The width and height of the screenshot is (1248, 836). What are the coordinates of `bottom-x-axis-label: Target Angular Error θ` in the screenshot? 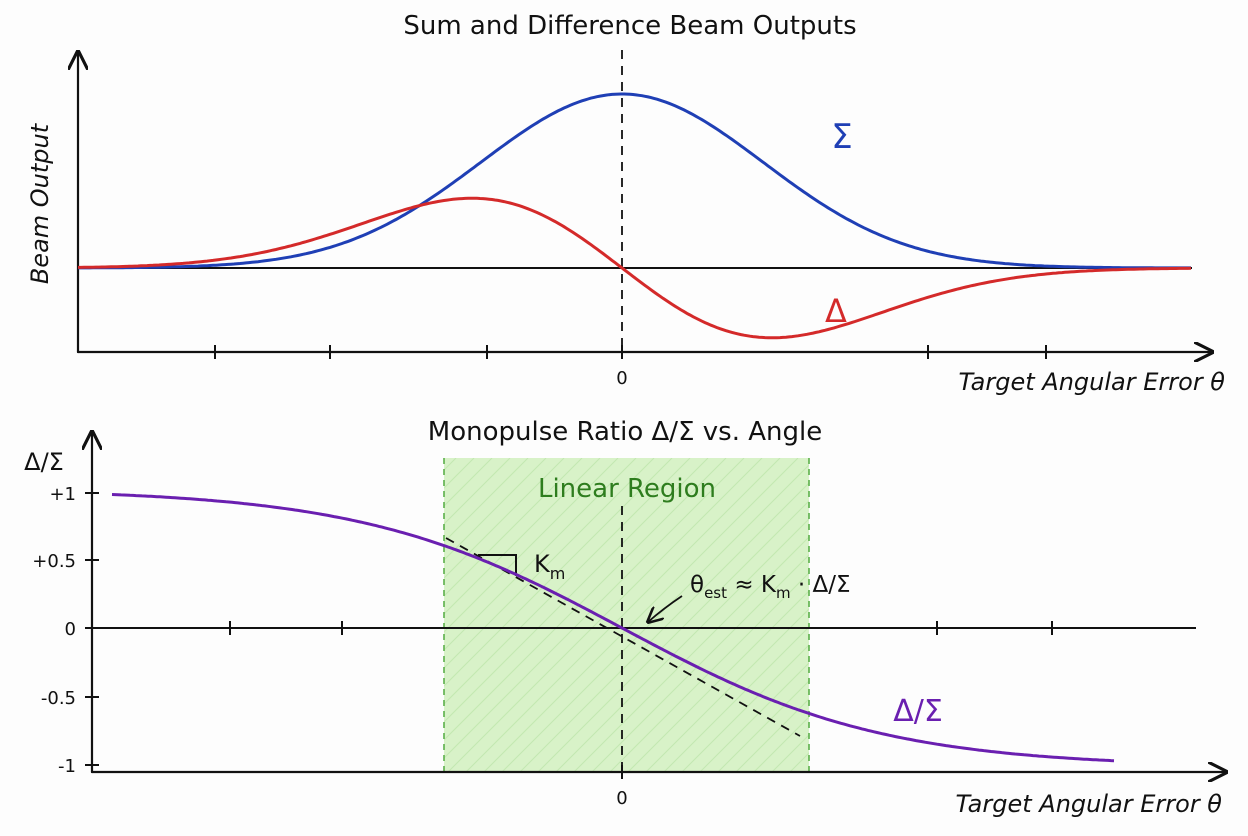 It's located at (1089, 804).